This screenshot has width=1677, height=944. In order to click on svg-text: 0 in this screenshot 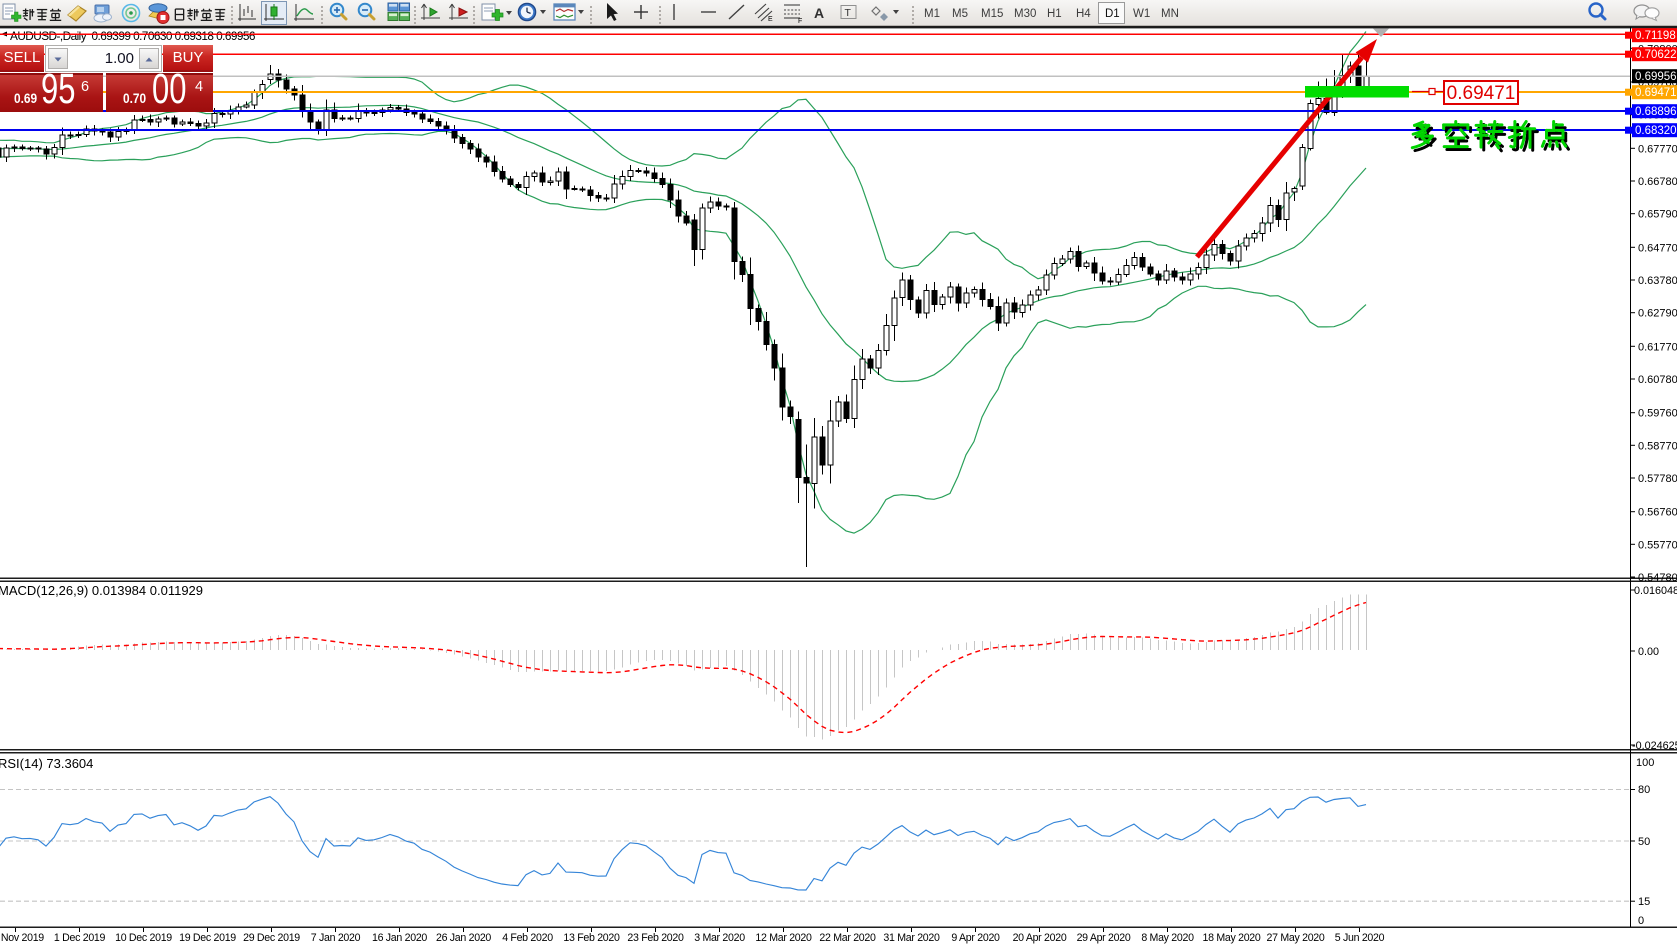, I will do `click(1641, 921)`.